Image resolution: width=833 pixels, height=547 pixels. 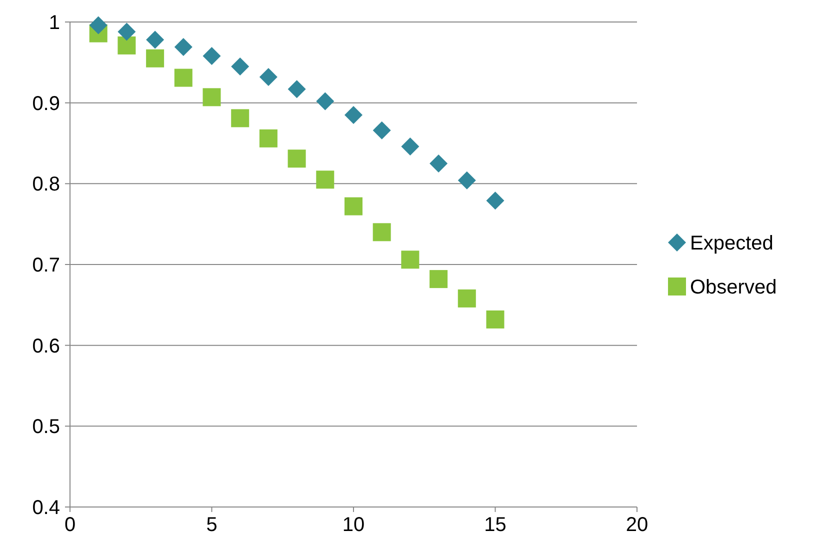 I want to click on legend-label: Observed, so click(x=733, y=287).